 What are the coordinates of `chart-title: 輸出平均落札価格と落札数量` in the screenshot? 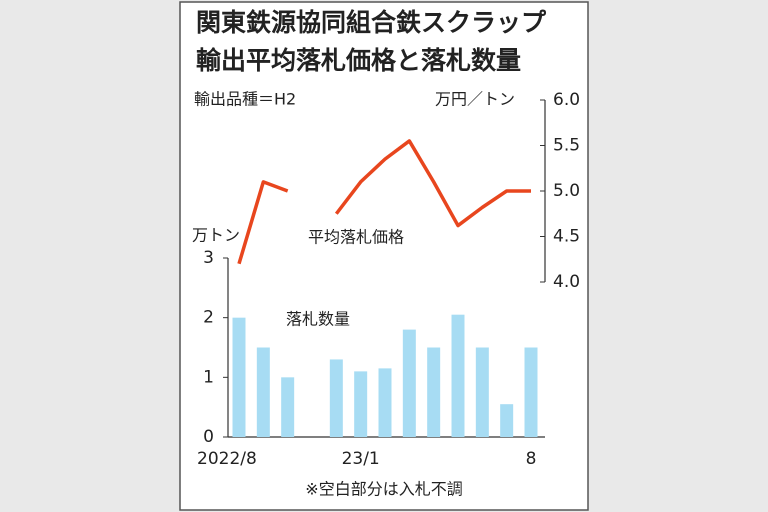 It's located at (358, 60).